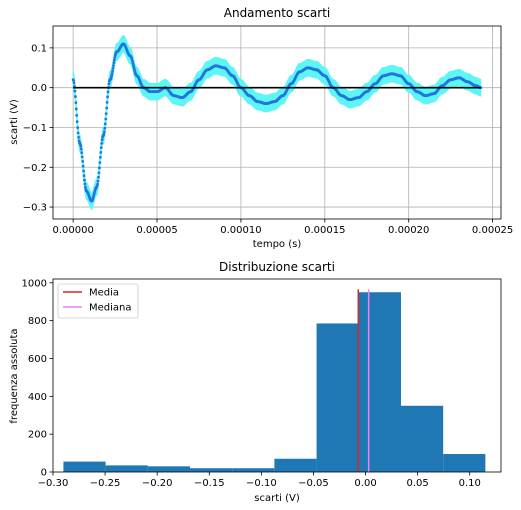 This screenshot has height=510, width=521. I want to click on y-tick-label: −0.3, so click(35, 208).